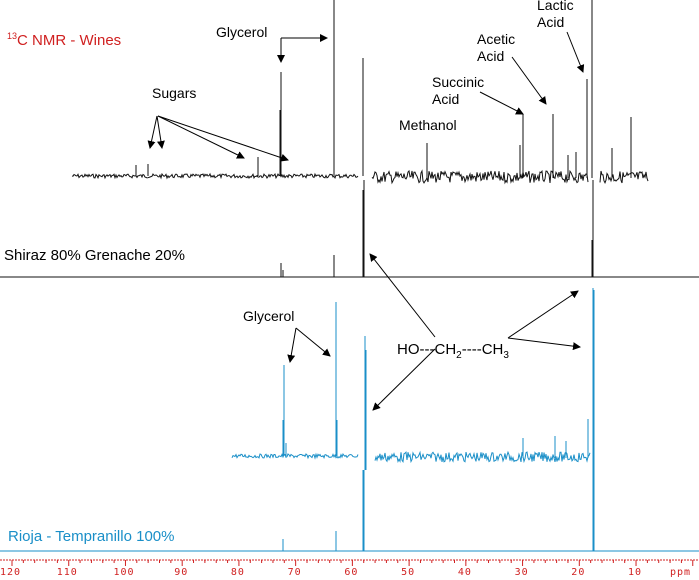  I want to click on label-lactic-2: Acid, so click(551, 22).